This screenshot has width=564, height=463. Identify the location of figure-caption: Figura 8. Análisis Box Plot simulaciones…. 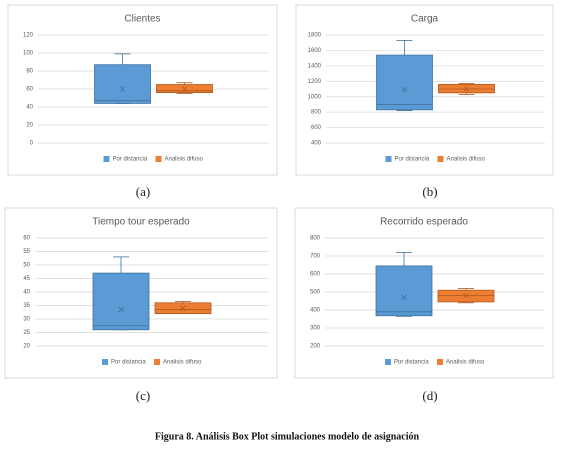
(287, 436).